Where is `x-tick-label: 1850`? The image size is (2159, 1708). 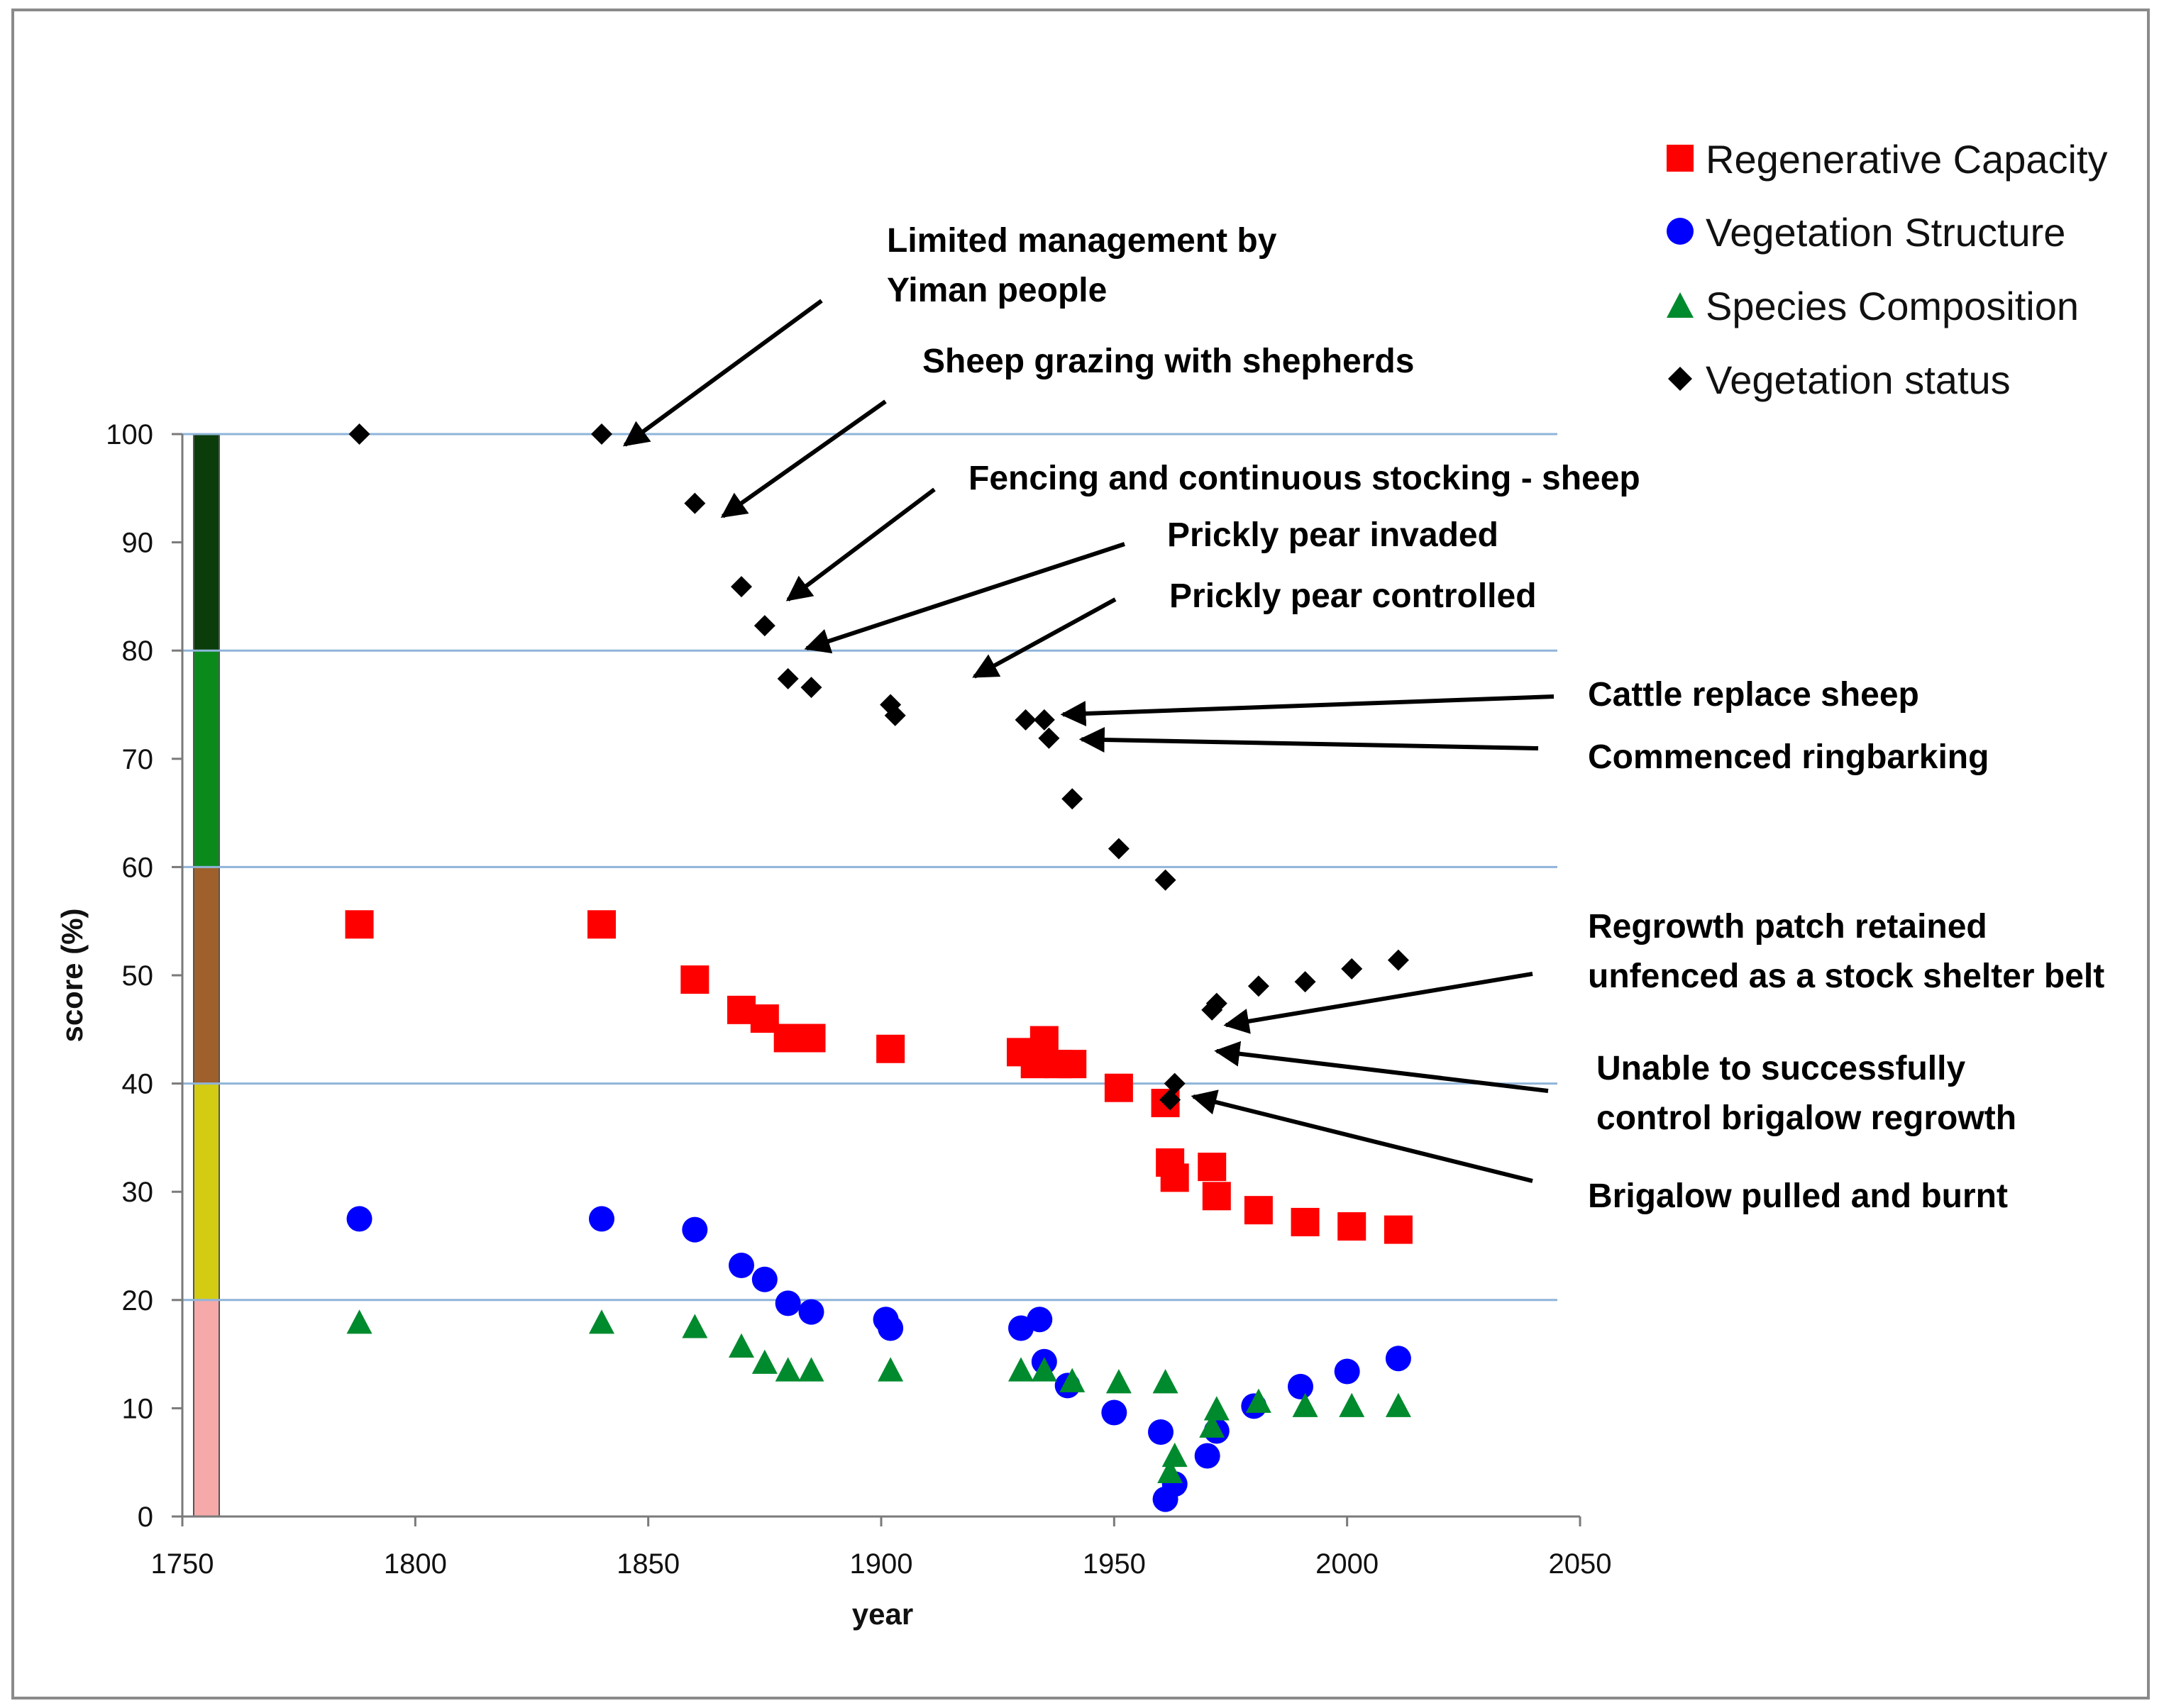
x-tick-label: 1850 is located at coordinates (648, 1564).